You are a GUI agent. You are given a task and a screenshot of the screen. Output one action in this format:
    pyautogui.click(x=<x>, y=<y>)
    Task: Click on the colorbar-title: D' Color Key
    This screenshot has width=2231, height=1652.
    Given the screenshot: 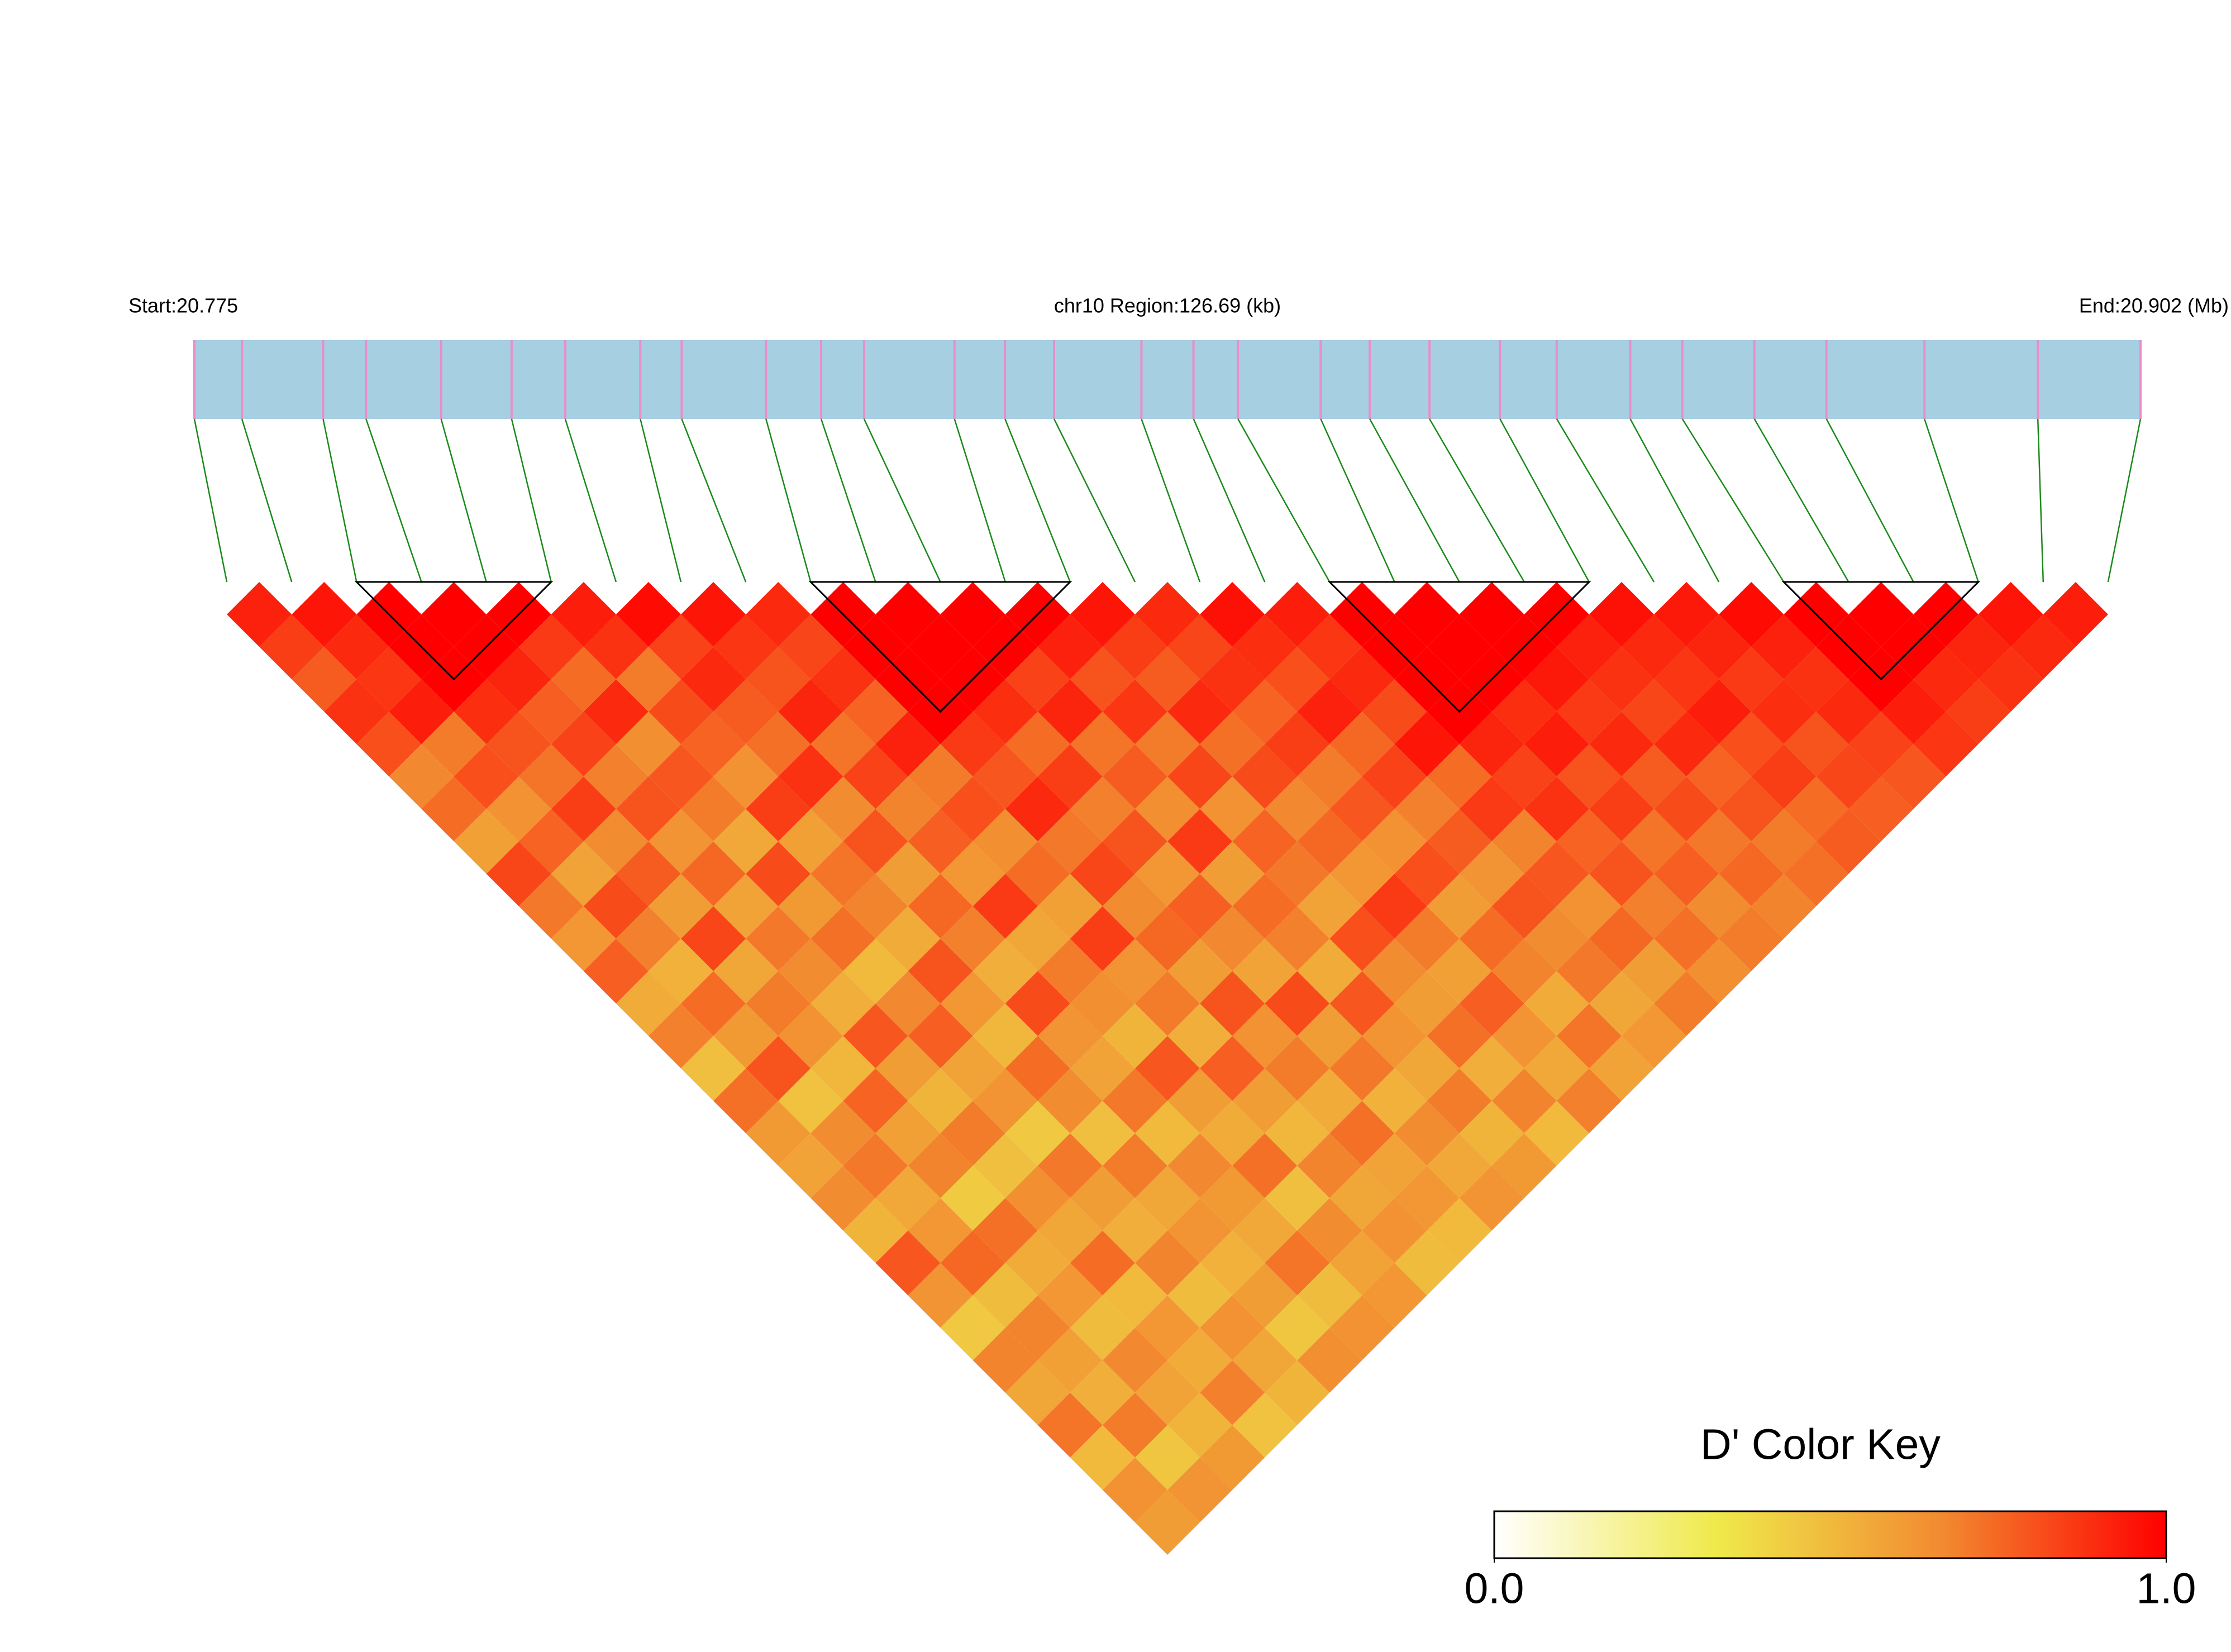 What is the action you would take?
    pyautogui.click(x=1820, y=1444)
    